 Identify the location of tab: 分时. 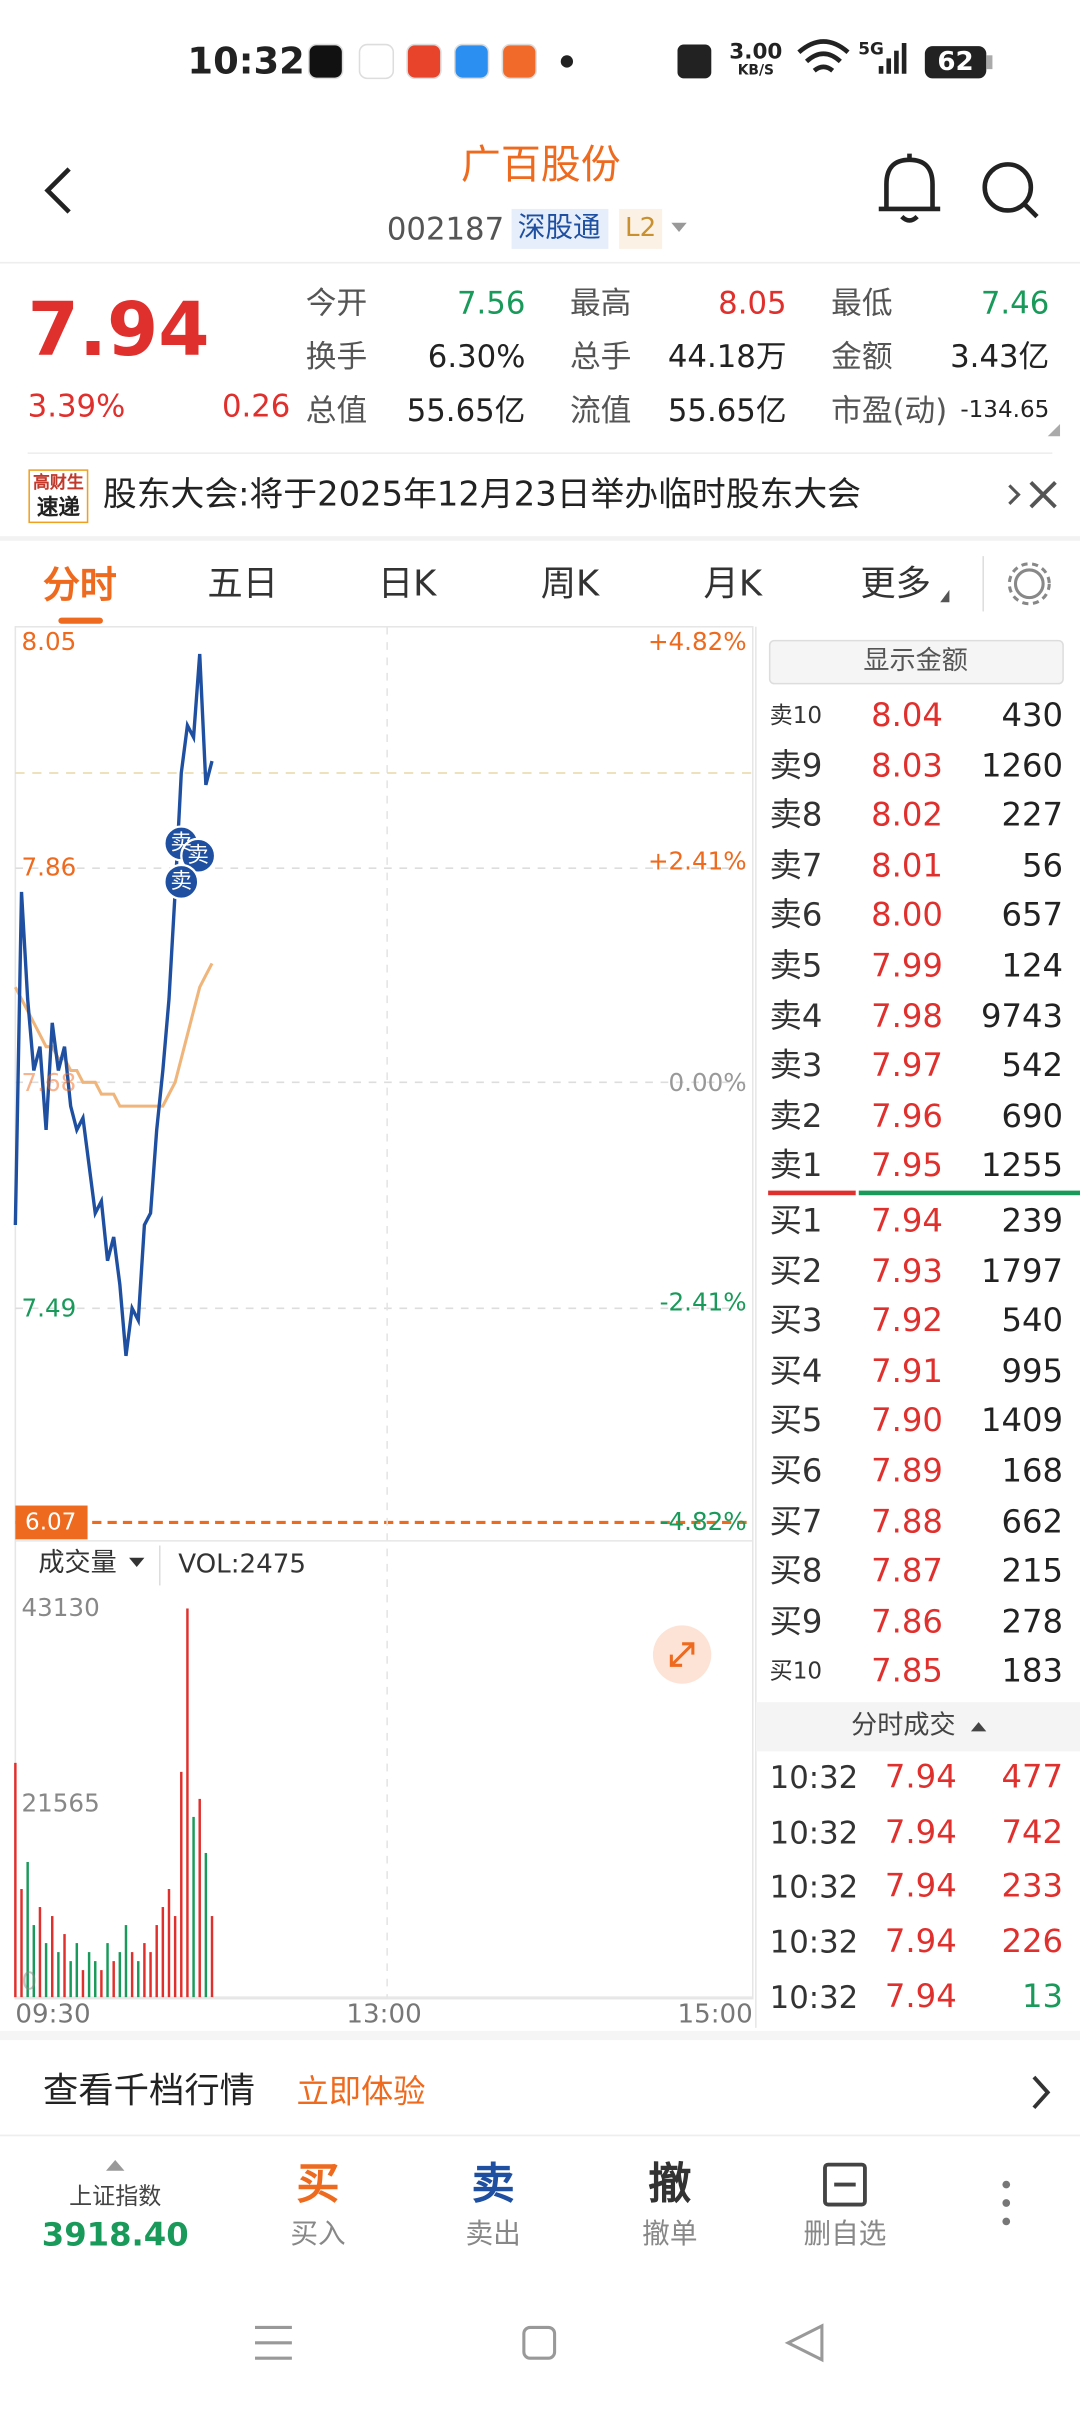
(80, 585).